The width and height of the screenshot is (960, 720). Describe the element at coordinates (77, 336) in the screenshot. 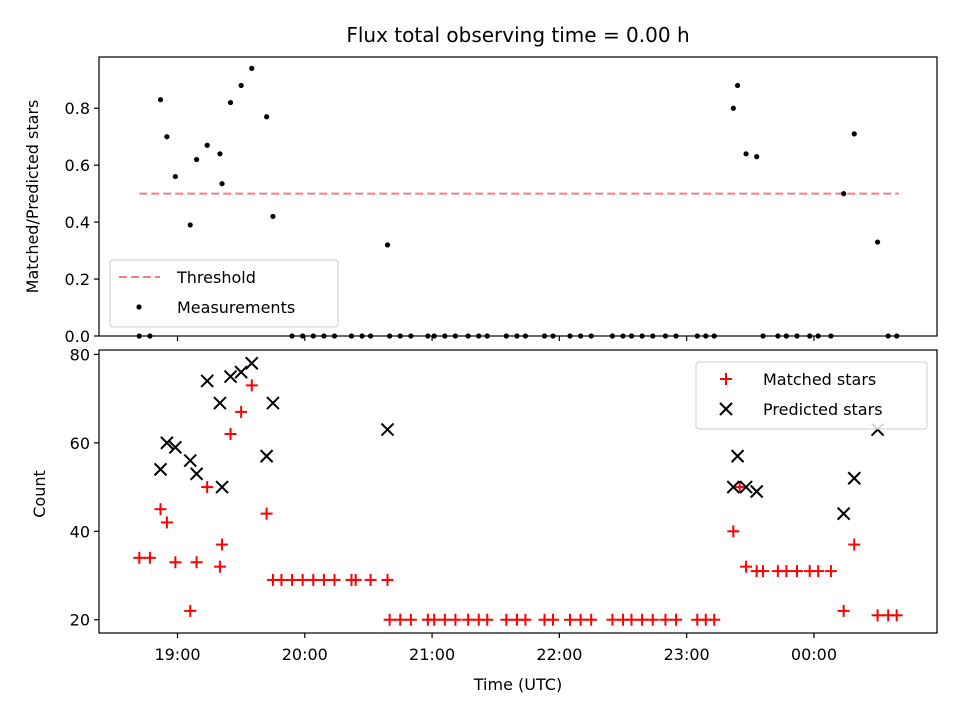

I see `ratio-y-tick-label: 0.0` at that location.